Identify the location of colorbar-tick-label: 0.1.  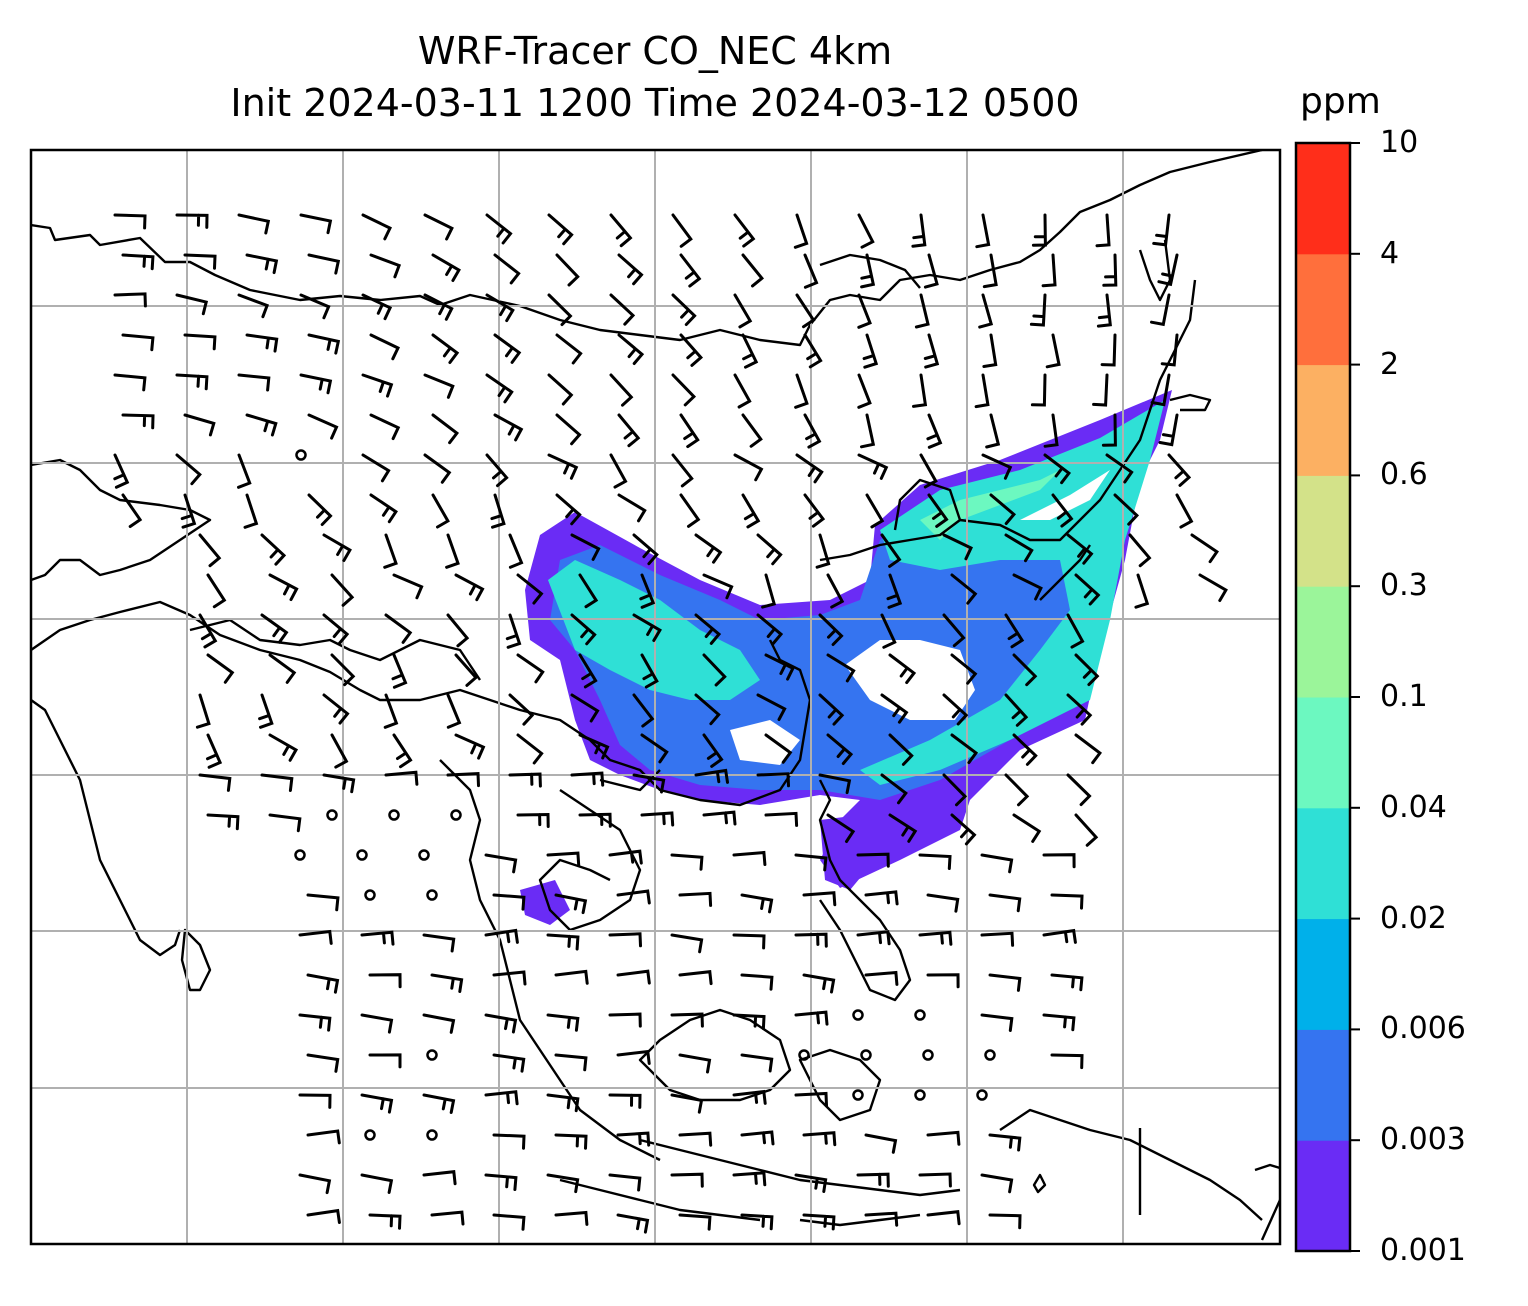
(1404, 696).